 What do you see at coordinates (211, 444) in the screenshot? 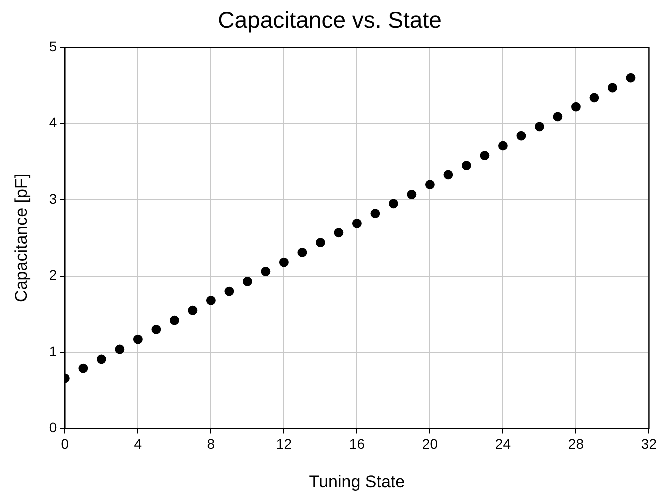
I see `x-tick-label: 8` at bounding box center [211, 444].